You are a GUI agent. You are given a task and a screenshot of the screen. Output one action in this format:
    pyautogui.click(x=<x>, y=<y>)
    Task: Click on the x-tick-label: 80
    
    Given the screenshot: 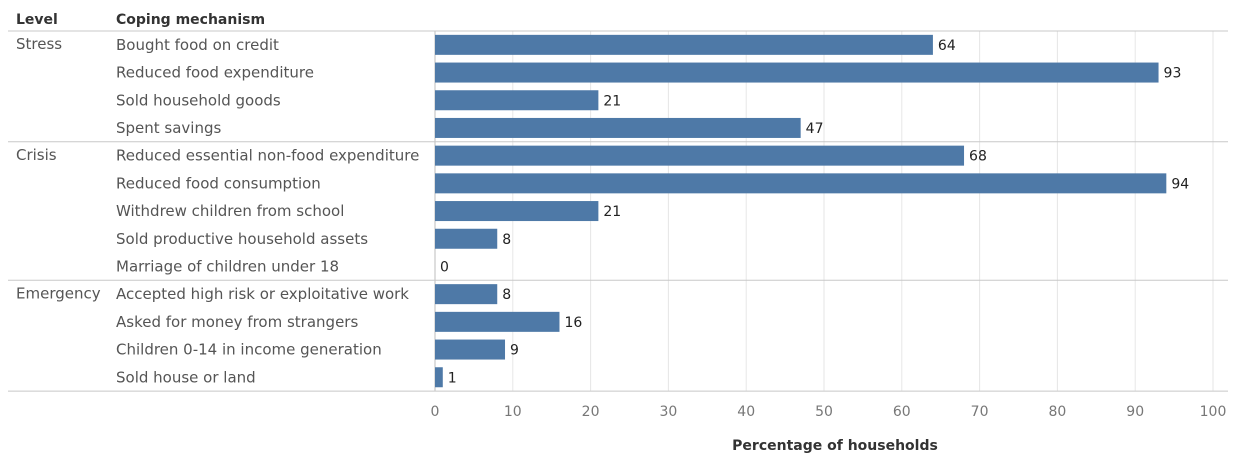 What is the action you would take?
    pyautogui.click(x=1057, y=412)
    